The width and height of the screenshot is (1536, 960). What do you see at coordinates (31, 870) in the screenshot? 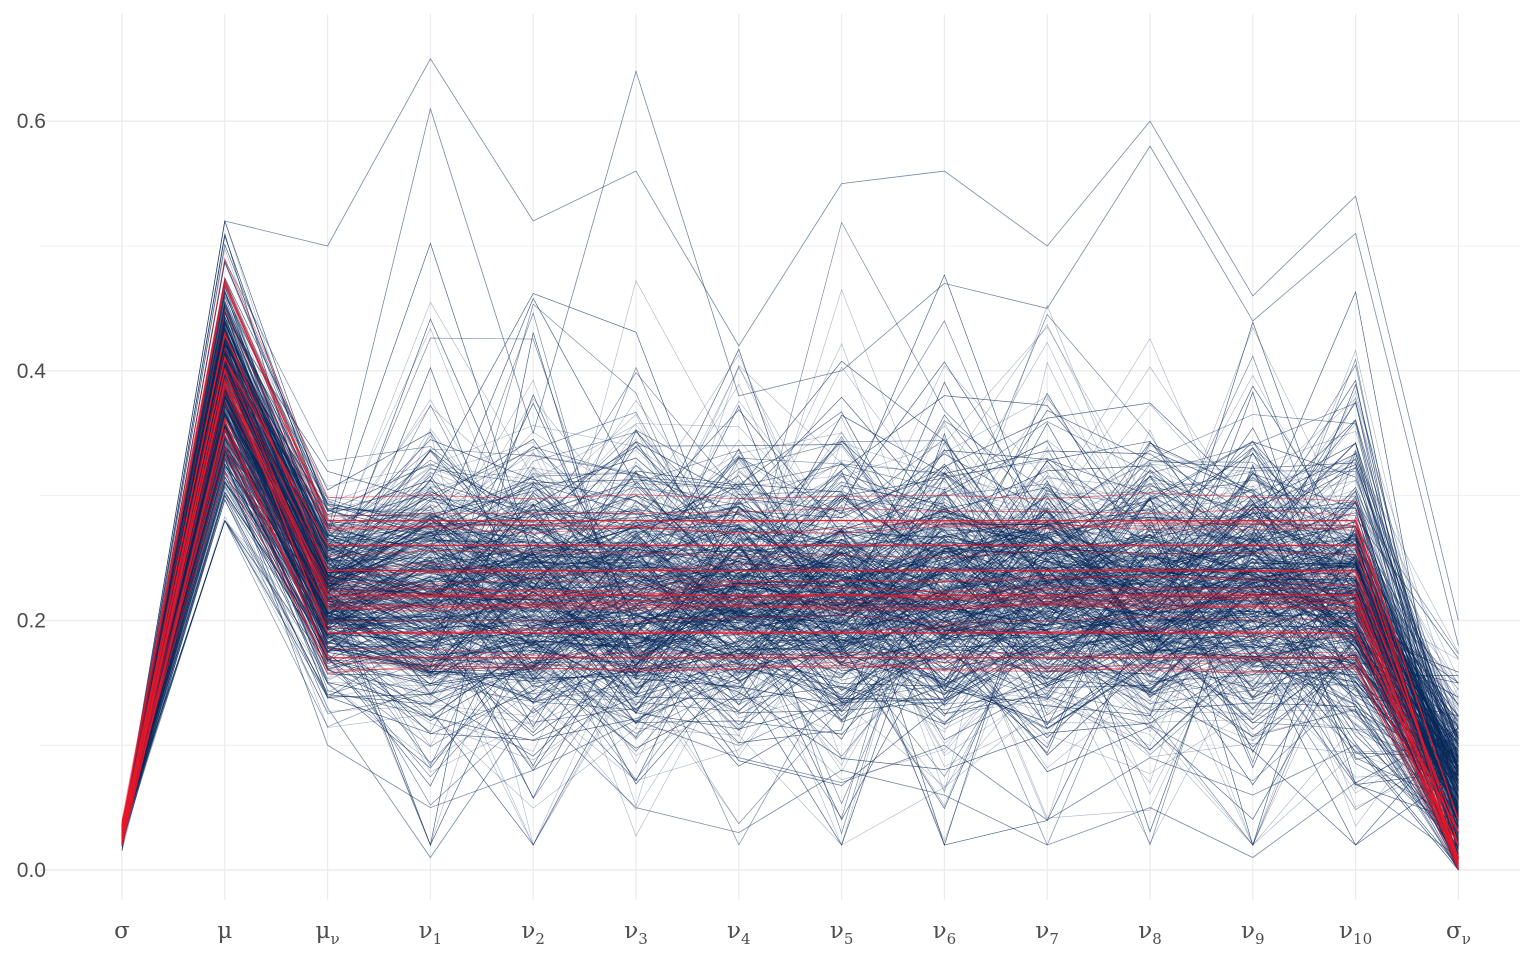
I see `y-tick-label: 0.0` at bounding box center [31, 870].